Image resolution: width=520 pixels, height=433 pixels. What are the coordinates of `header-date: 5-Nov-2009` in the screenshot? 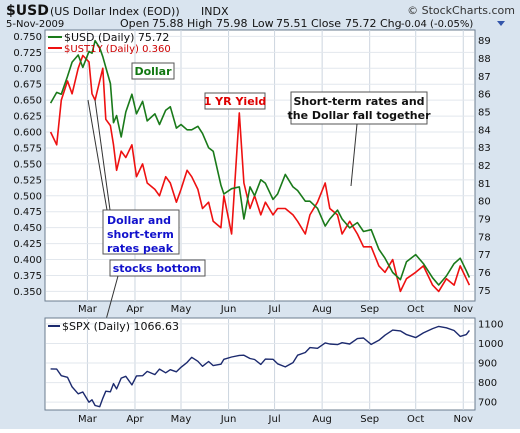 It's located at (35, 24).